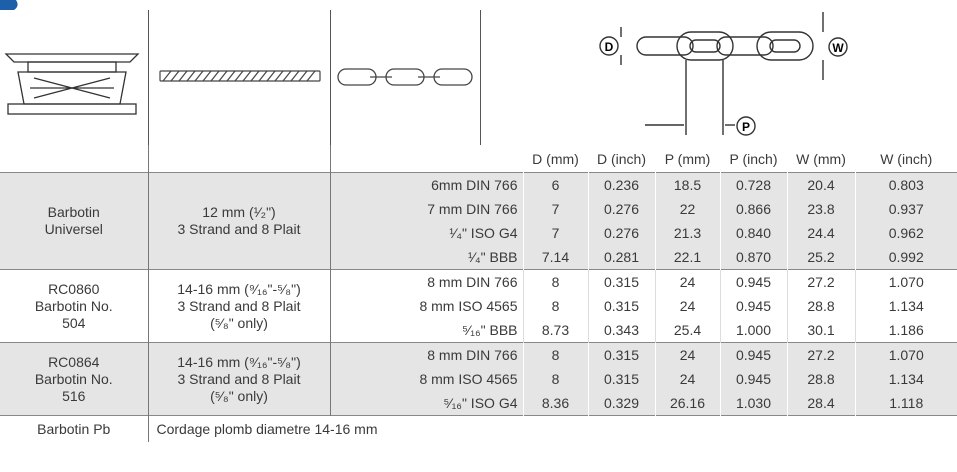 Image resolution: width=957 pixels, height=472 pixels. Describe the element at coordinates (9, 5) in the screenshot. I see `heading-fragment` at that location.